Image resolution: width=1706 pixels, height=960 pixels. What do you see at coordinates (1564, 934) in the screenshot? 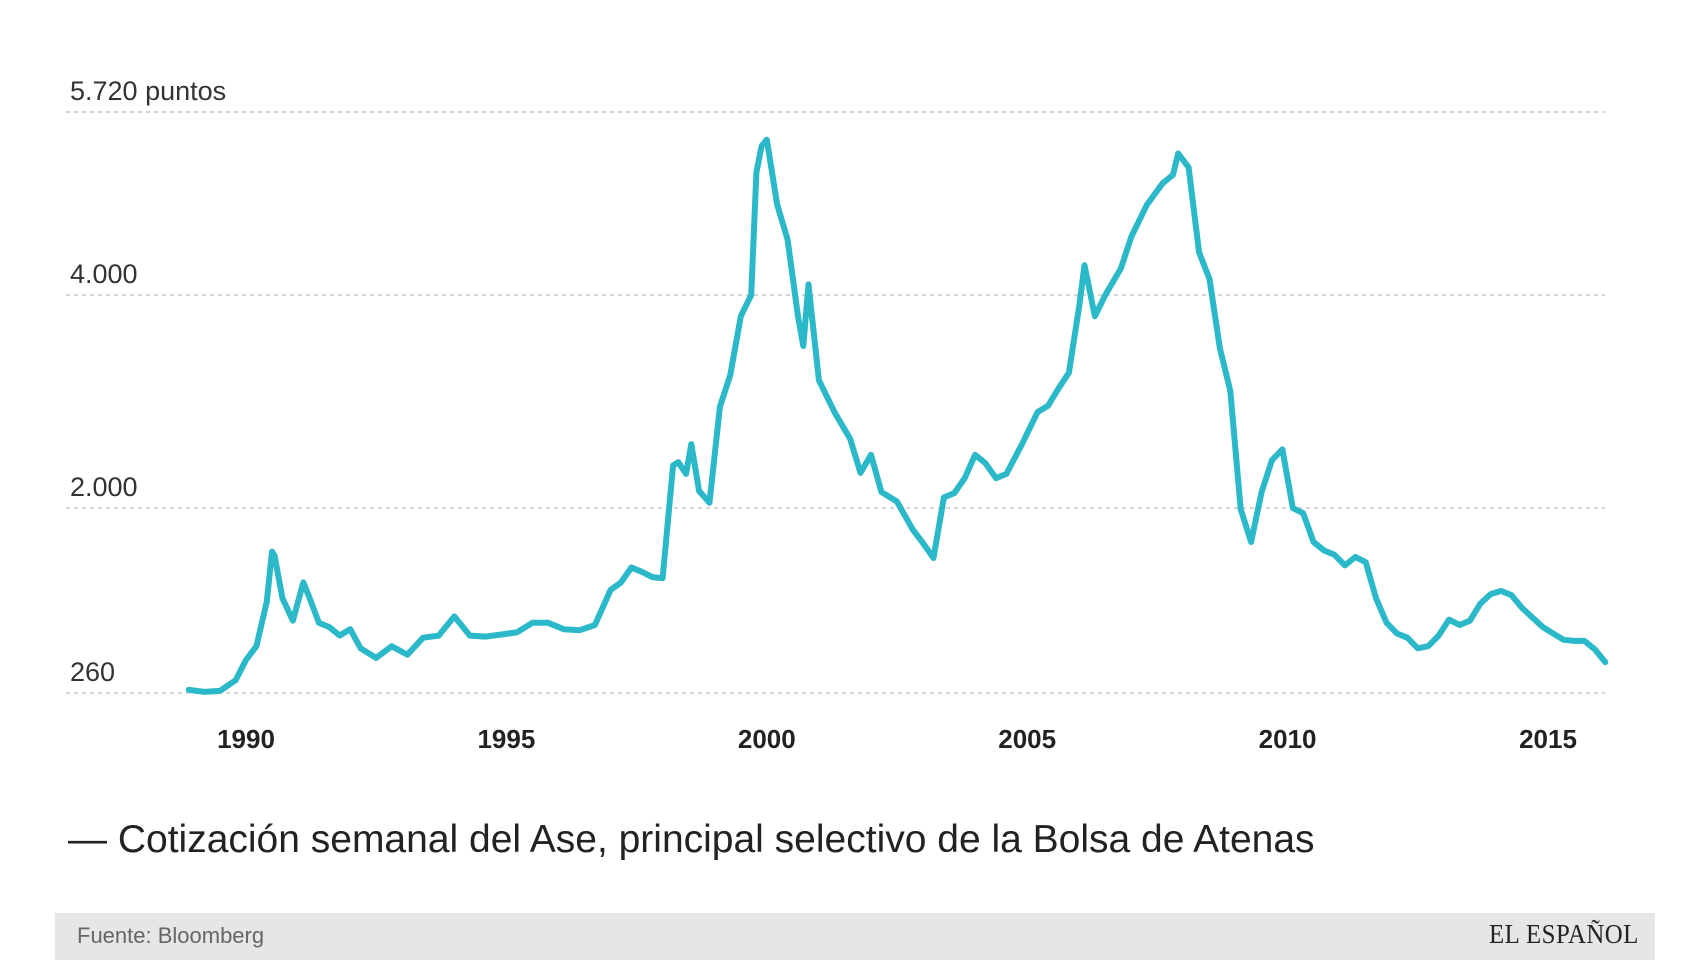
I see `brand-logo: EL ESPAÑOL` at bounding box center [1564, 934].